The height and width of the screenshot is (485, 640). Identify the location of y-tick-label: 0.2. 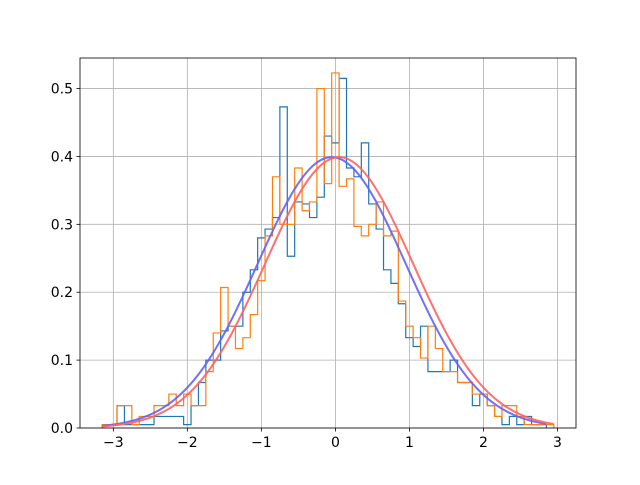
(62, 293).